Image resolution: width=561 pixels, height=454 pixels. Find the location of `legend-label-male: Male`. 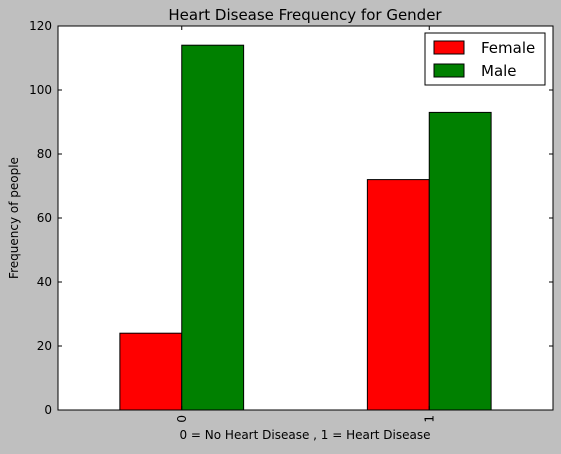

legend-label-male: Male is located at coordinates (499, 71).